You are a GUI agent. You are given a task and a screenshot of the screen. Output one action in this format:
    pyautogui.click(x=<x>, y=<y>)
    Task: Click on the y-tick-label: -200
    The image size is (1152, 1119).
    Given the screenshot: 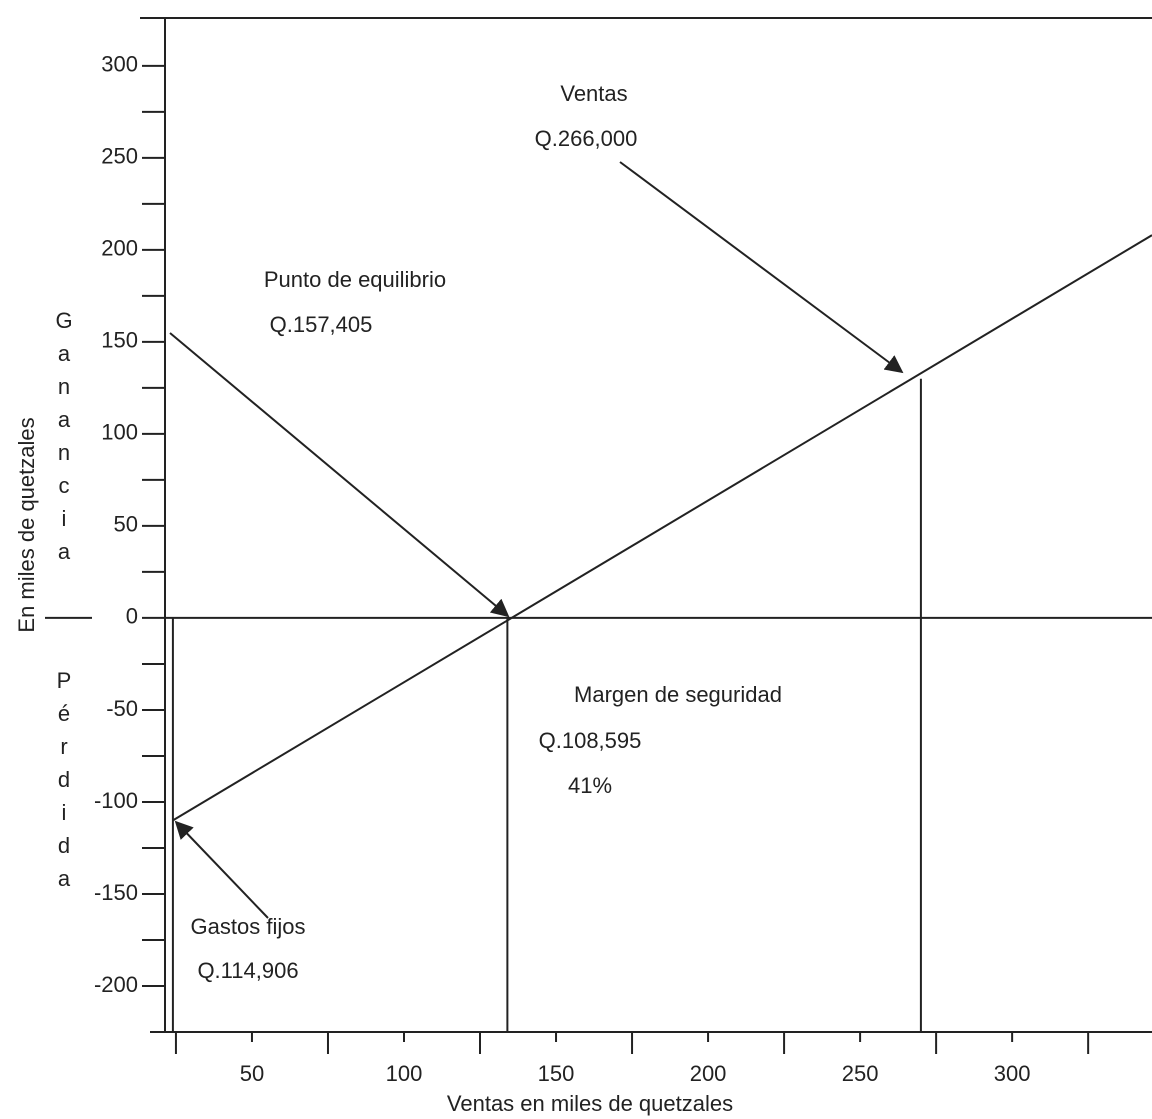 What is the action you would take?
    pyautogui.click(x=116, y=984)
    